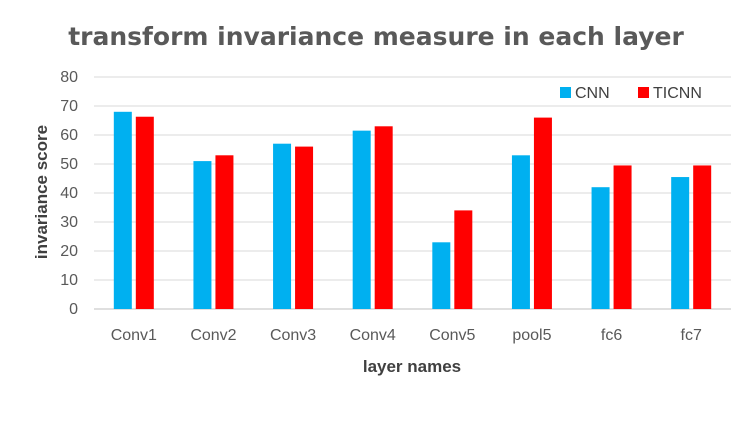 The width and height of the screenshot is (749, 437). I want to click on legend: CNN TICNN, so click(631, 93).